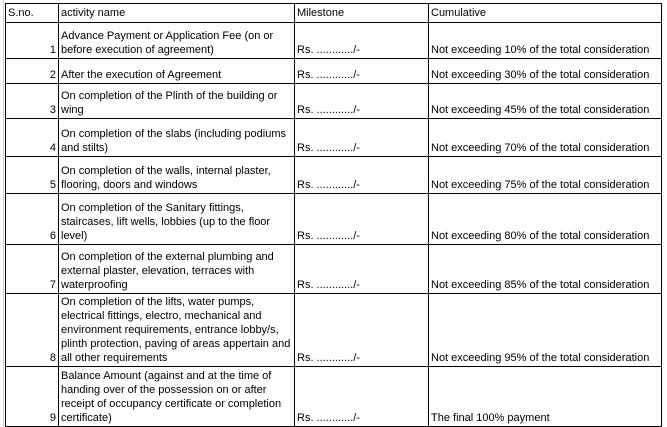 The image size is (667, 427). I want to click on header-row: S.no. activity name Milestone Cumulative, so click(333, 13).